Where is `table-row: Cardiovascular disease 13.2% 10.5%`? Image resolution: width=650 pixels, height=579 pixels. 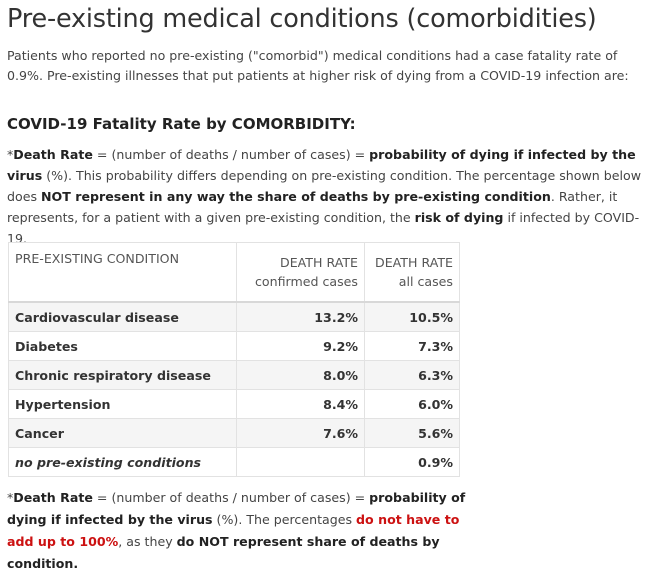
table-row: Cardiovascular disease 13.2% 10.5% is located at coordinates (234, 316).